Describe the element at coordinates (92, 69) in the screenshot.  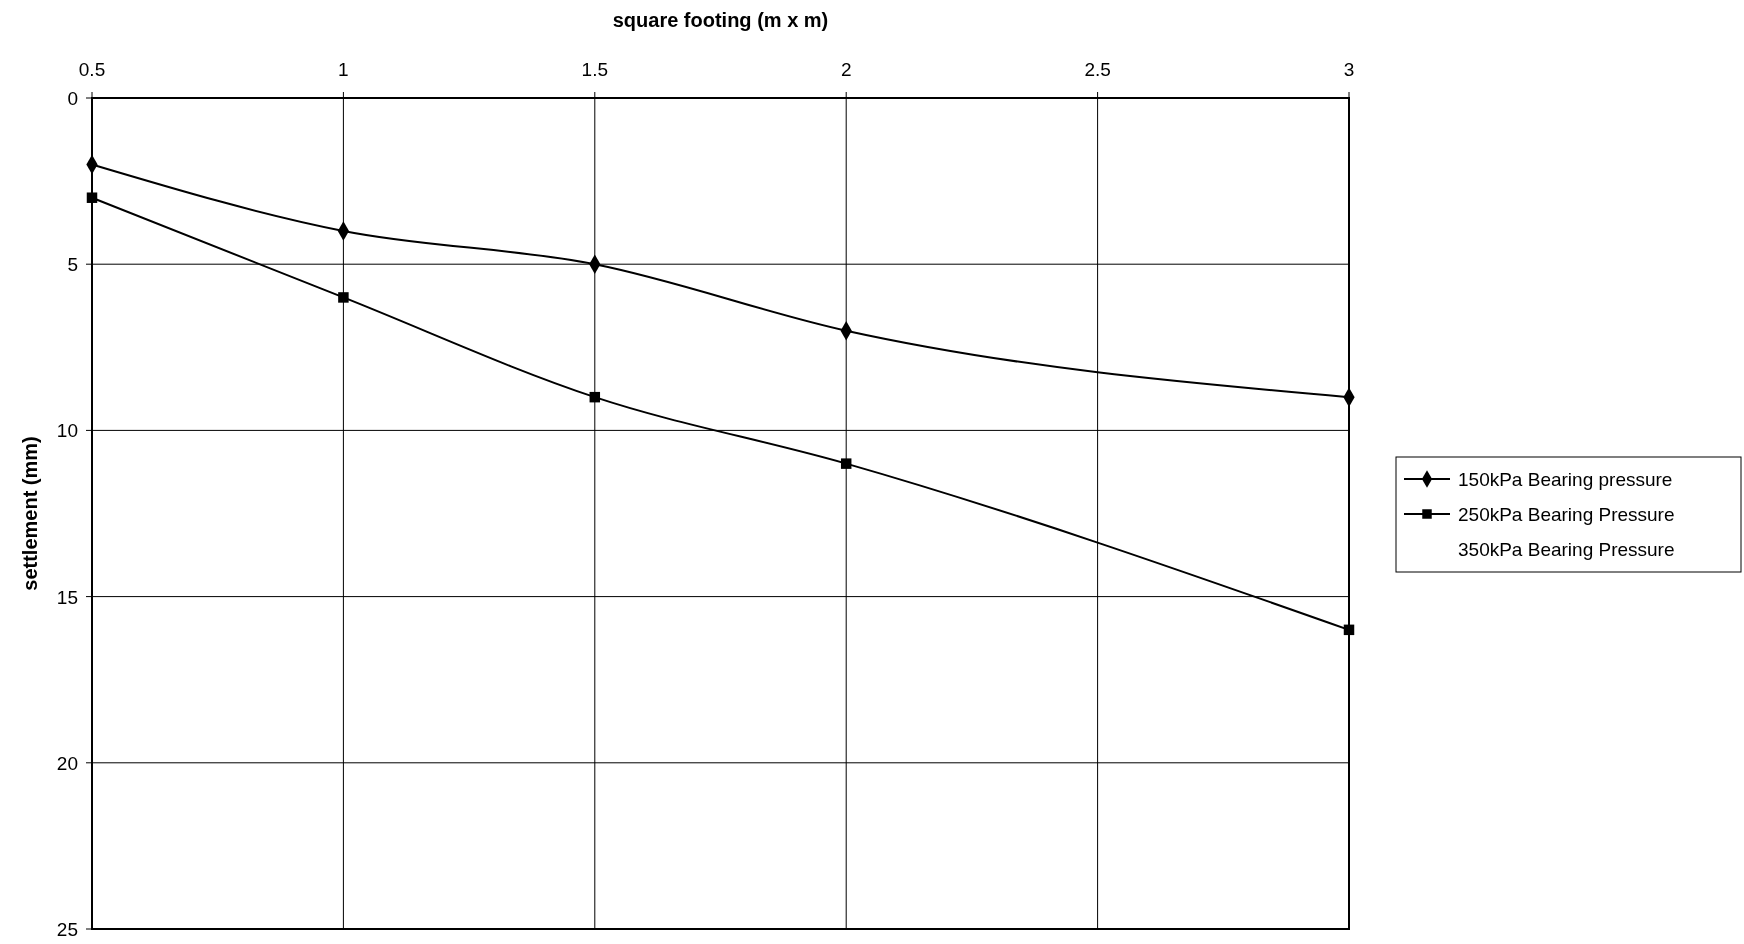
I see `x-tick-label: 0.5` at that location.